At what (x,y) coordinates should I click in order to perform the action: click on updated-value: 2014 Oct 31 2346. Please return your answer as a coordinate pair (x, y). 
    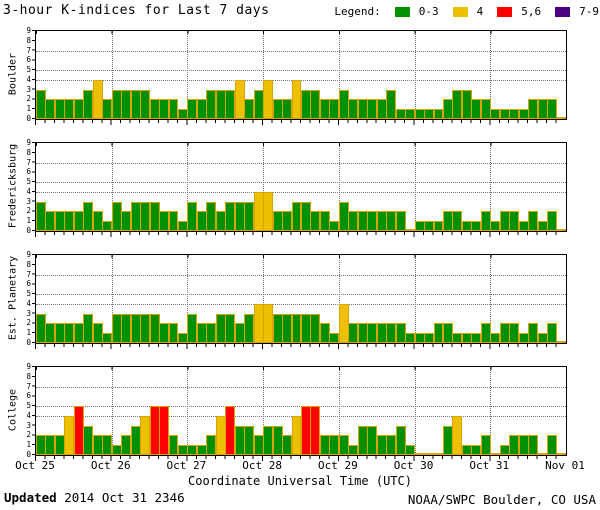
    Looking at the image, I should click on (120, 497).